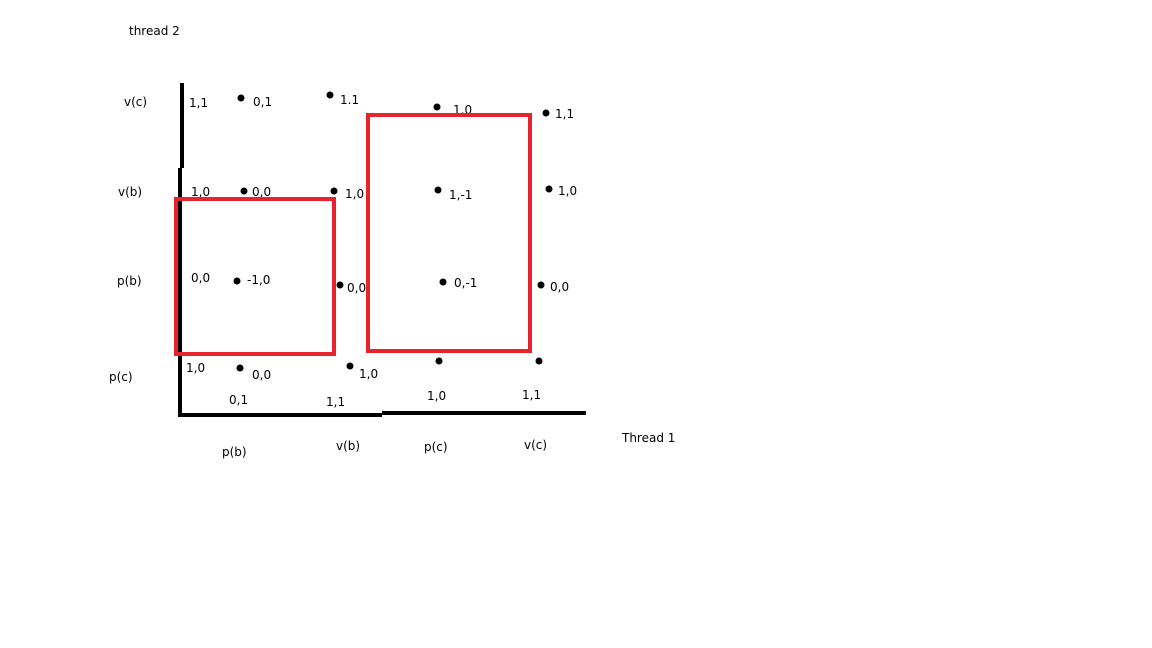 This screenshot has height=648, width=1152. Describe the element at coordinates (238, 400) in the screenshot. I see `bottom-value: 0,1` at that location.